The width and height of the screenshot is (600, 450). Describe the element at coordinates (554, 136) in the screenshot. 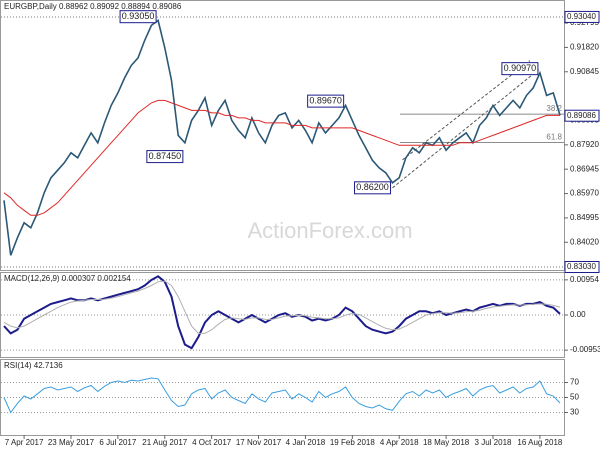

I see `fib-label: 61.8` at that location.